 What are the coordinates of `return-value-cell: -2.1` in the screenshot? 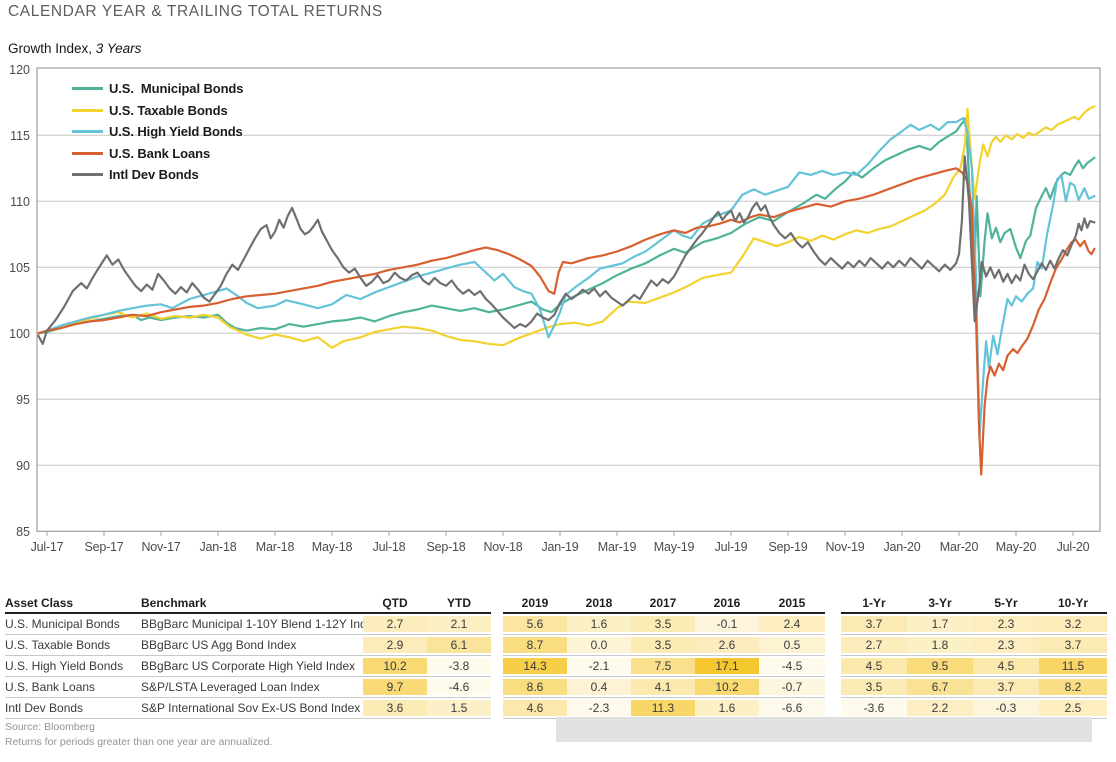 It's located at (599, 666).